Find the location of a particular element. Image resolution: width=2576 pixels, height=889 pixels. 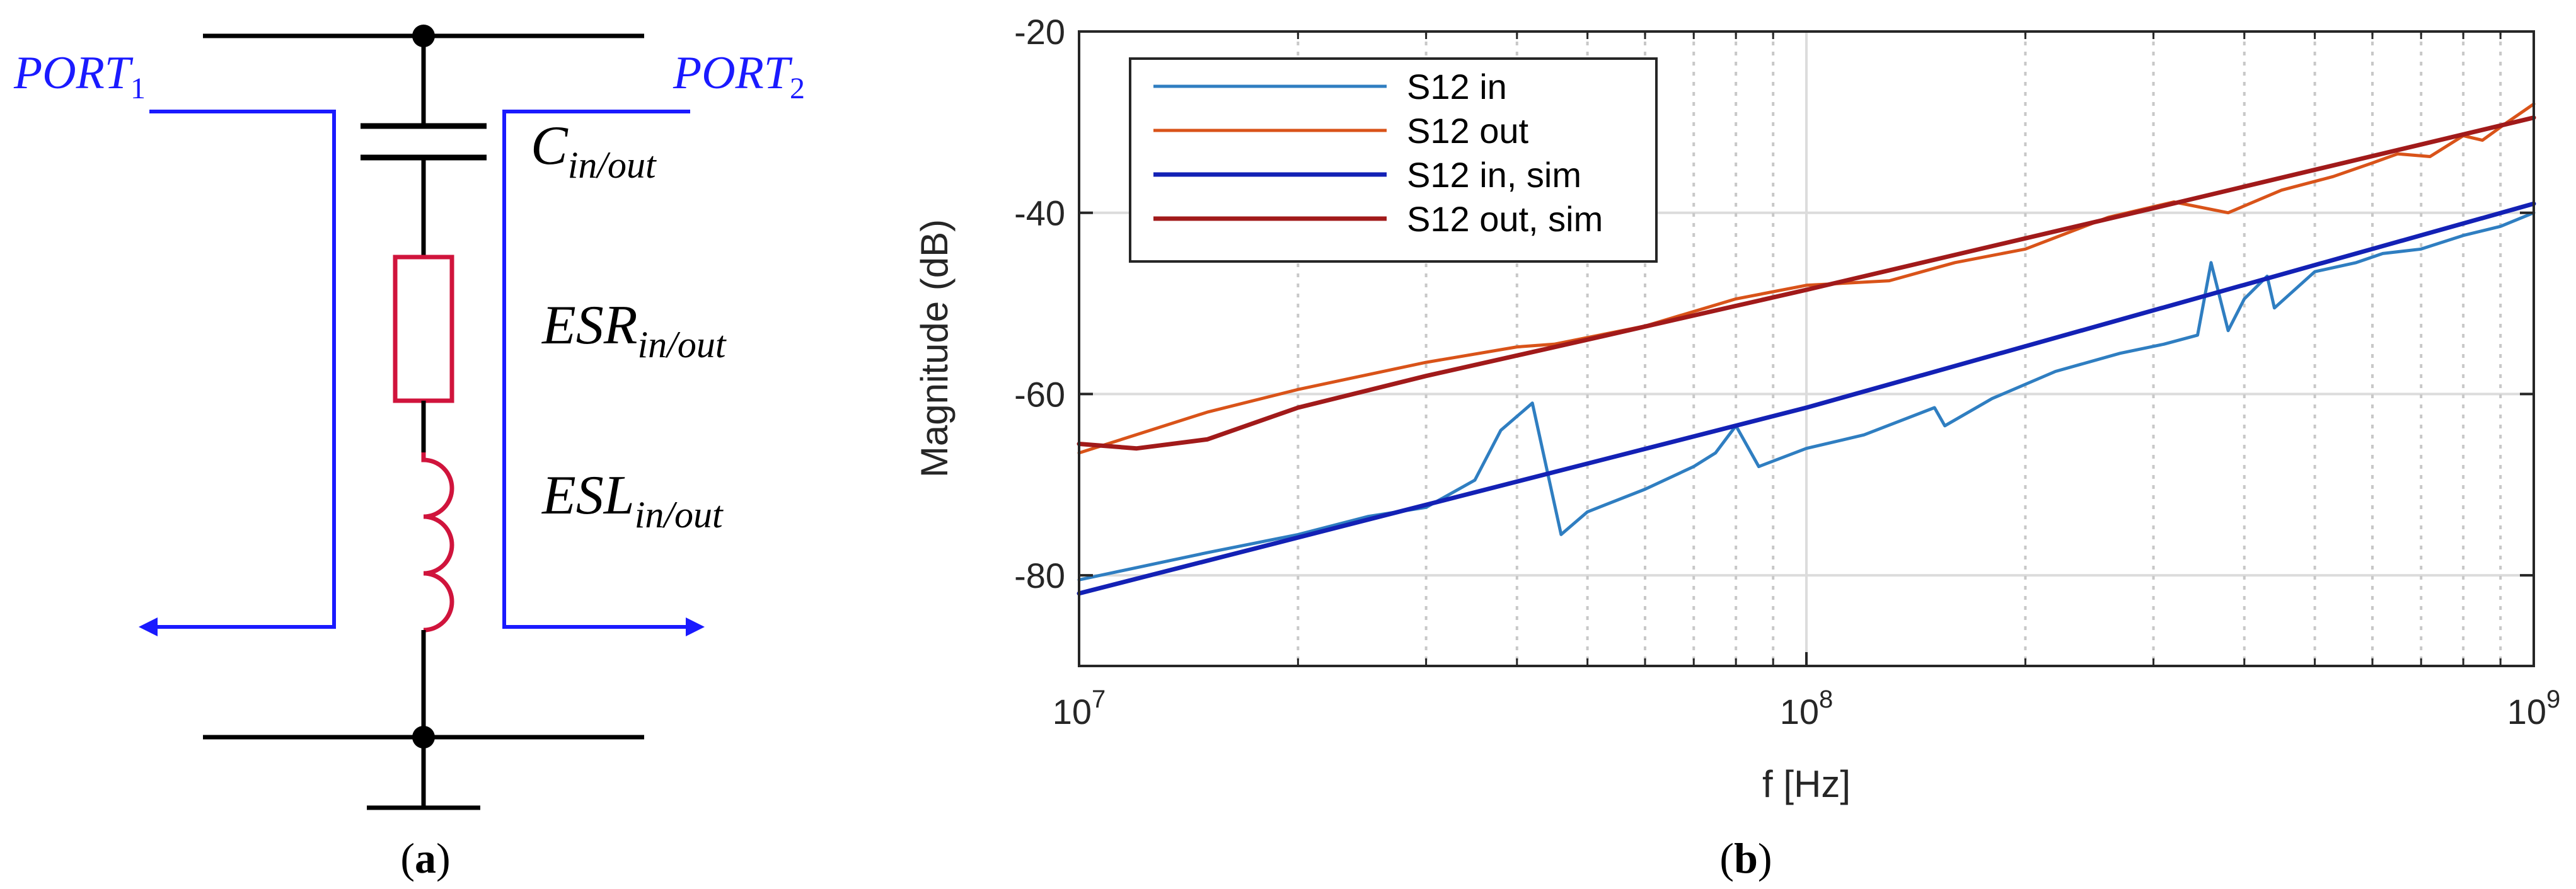

x-tick-label: 10⁹ is located at coordinates (2534, 708).